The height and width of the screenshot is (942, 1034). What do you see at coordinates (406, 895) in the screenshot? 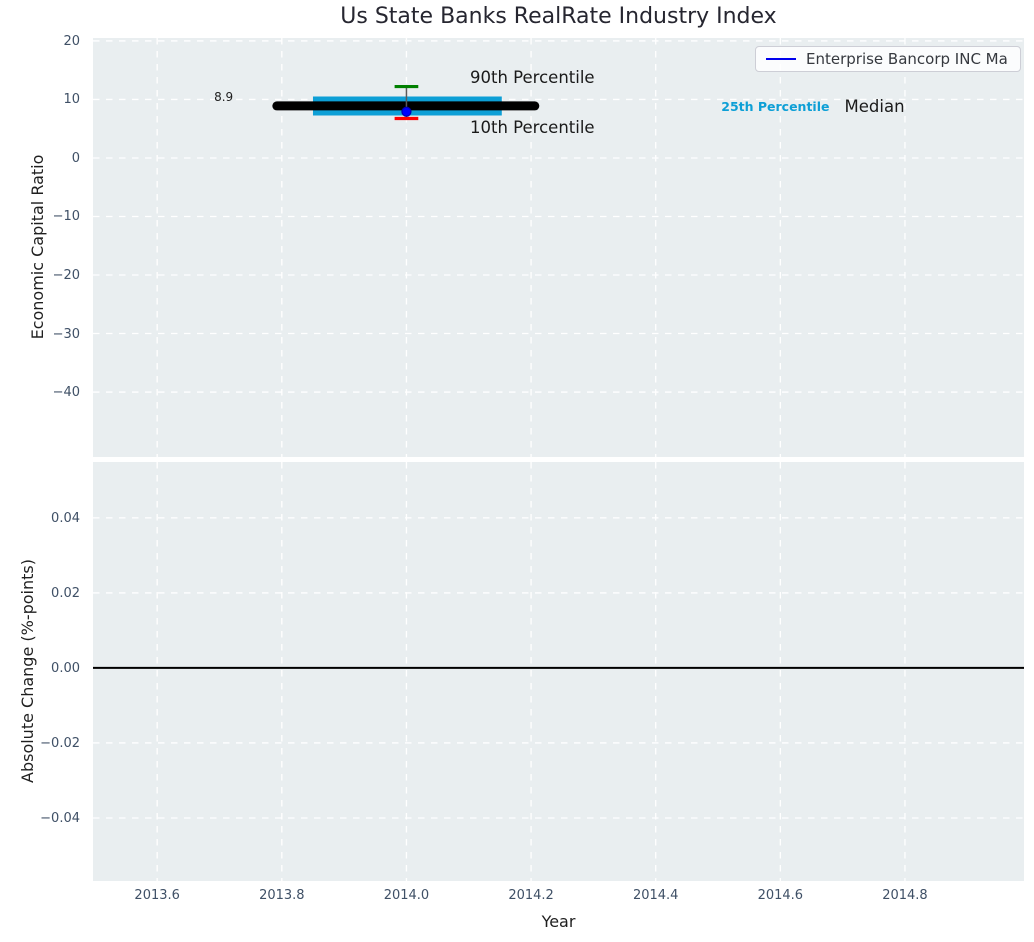
I see `x-tick-label: 2014.0` at bounding box center [406, 895].